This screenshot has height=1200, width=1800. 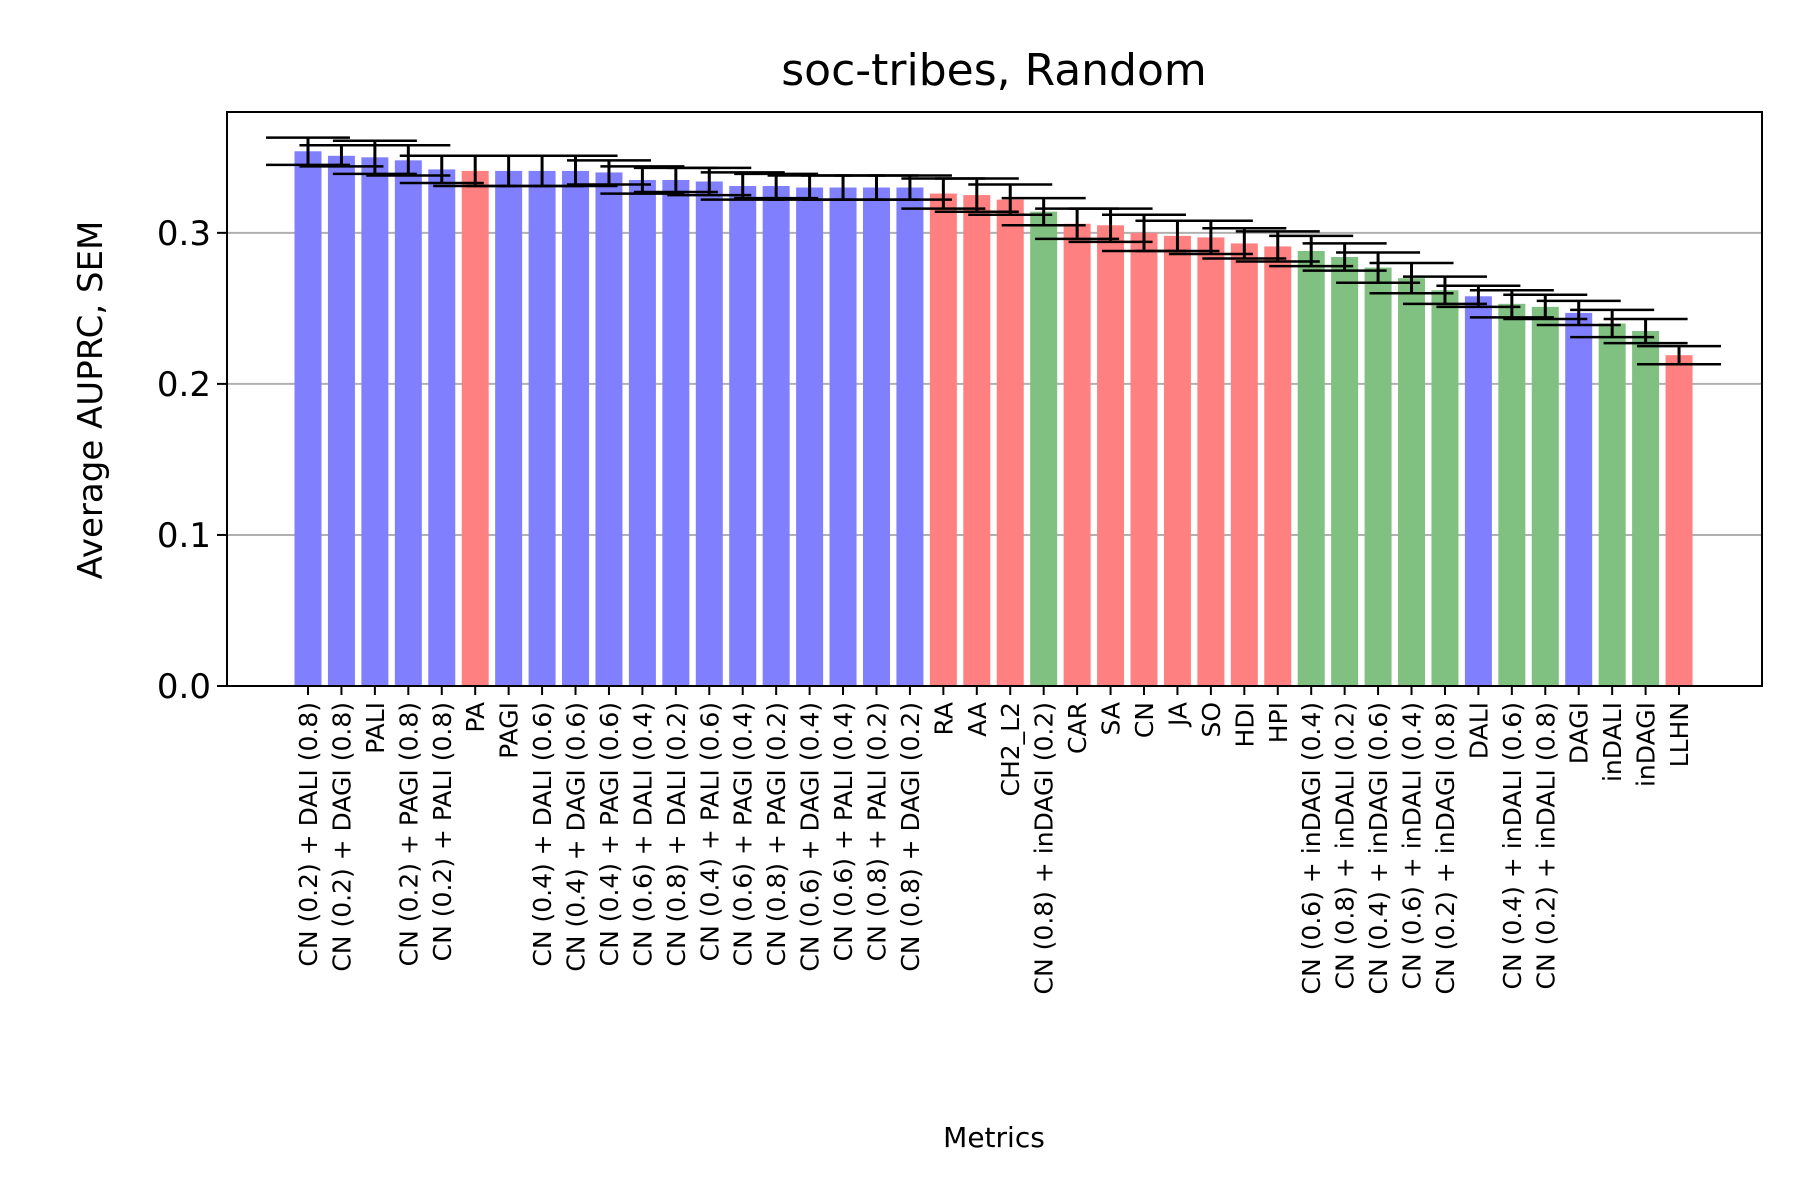 I want to click on x-tick-label: CN (0.8) + inDAGI (0.2), so click(x=1044, y=848).